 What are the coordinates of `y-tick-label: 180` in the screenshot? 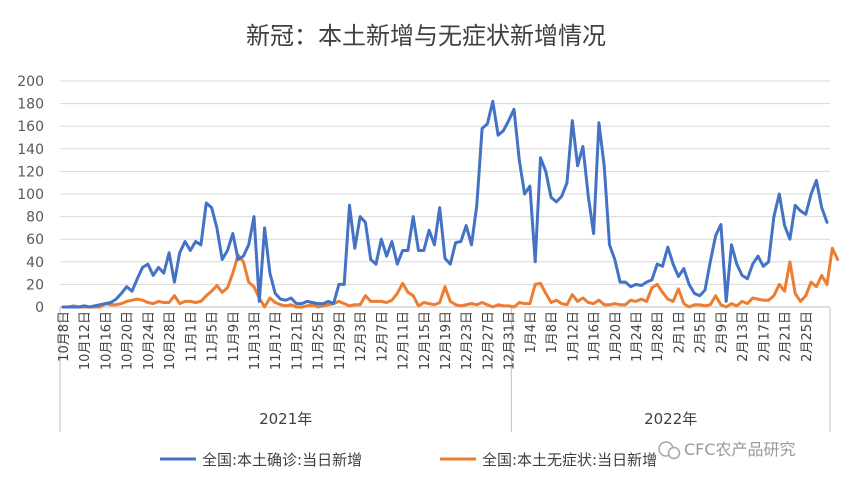 It's located at (30, 105).